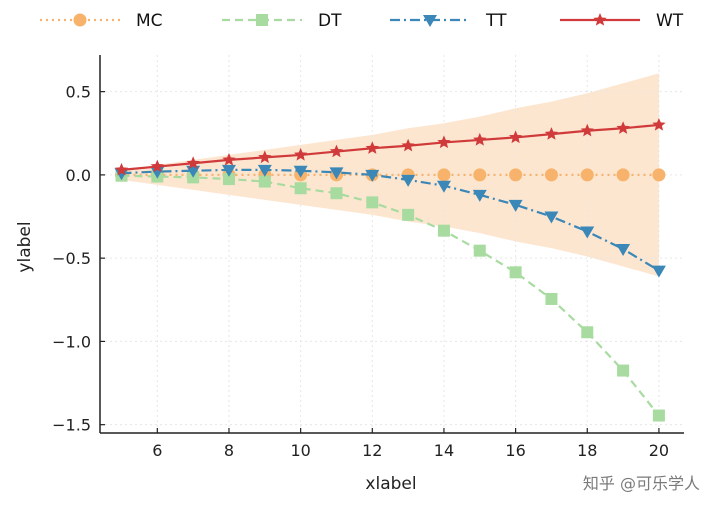 The image size is (720, 511). I want to click on y-tick-label: 0.0, so click(78, 175).